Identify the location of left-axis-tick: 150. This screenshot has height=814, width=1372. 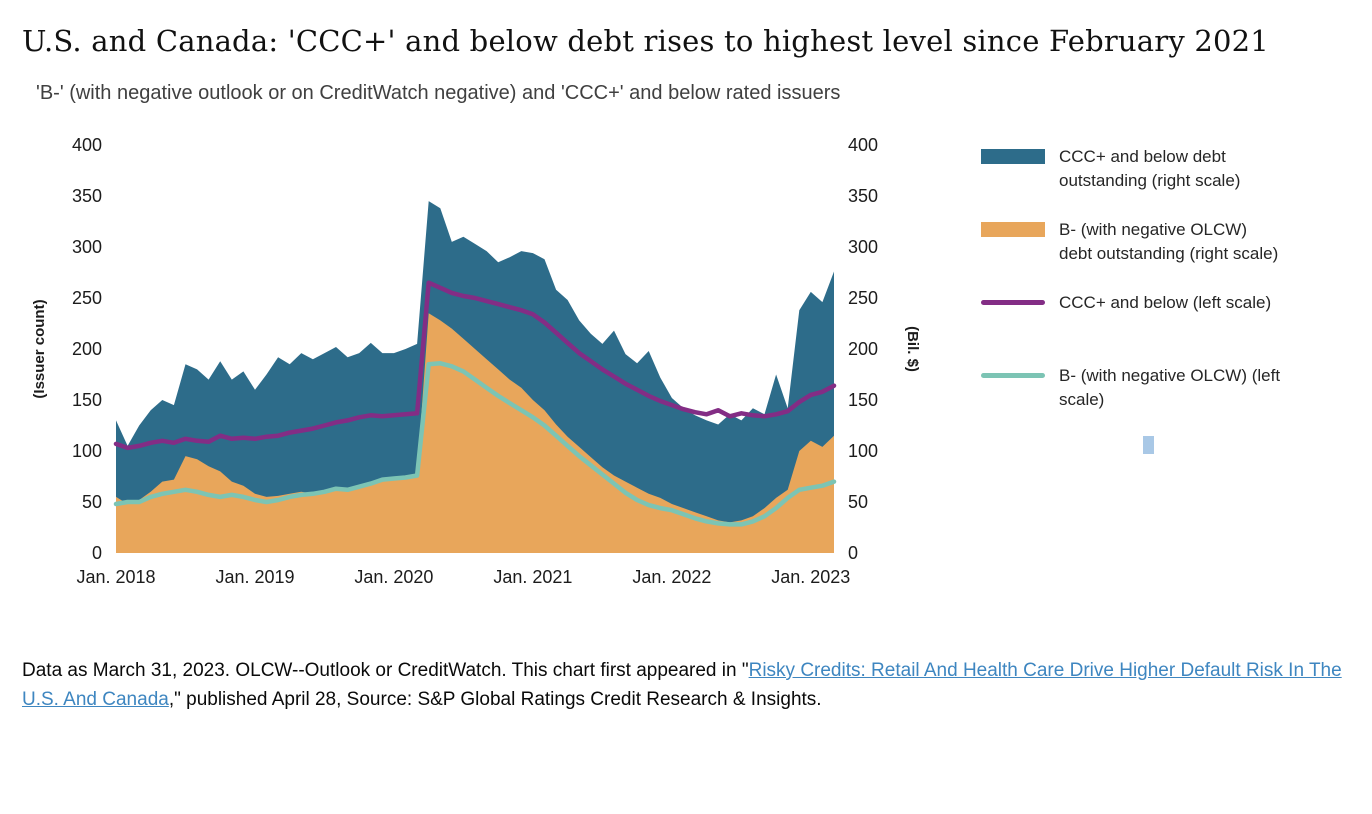
(87, 400).